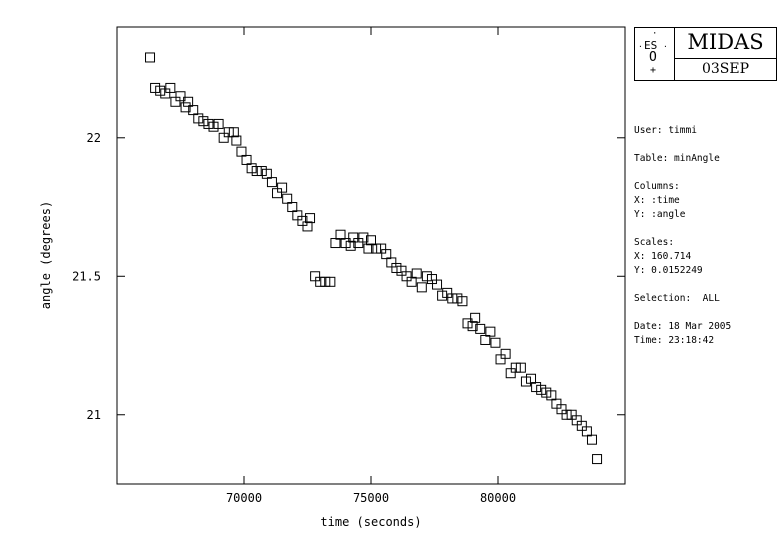  What do you see at coordinates (370, 522) in the screenshot?
I see `x-axis-label: time (seconds)` at bounding box center [370, 522].